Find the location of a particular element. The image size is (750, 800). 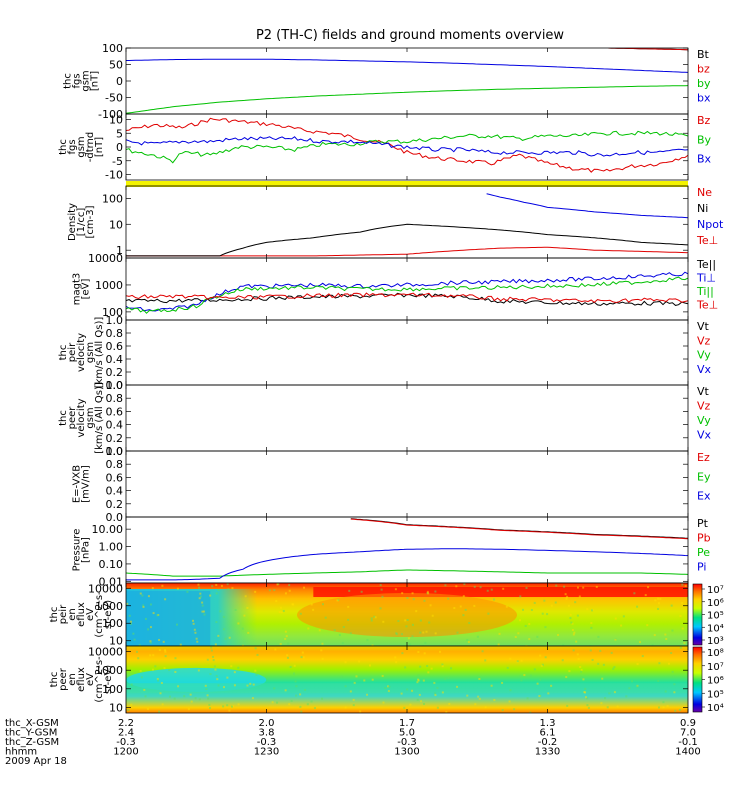

colorbar-peir_en_eflux is located at coordinates (697, 614).